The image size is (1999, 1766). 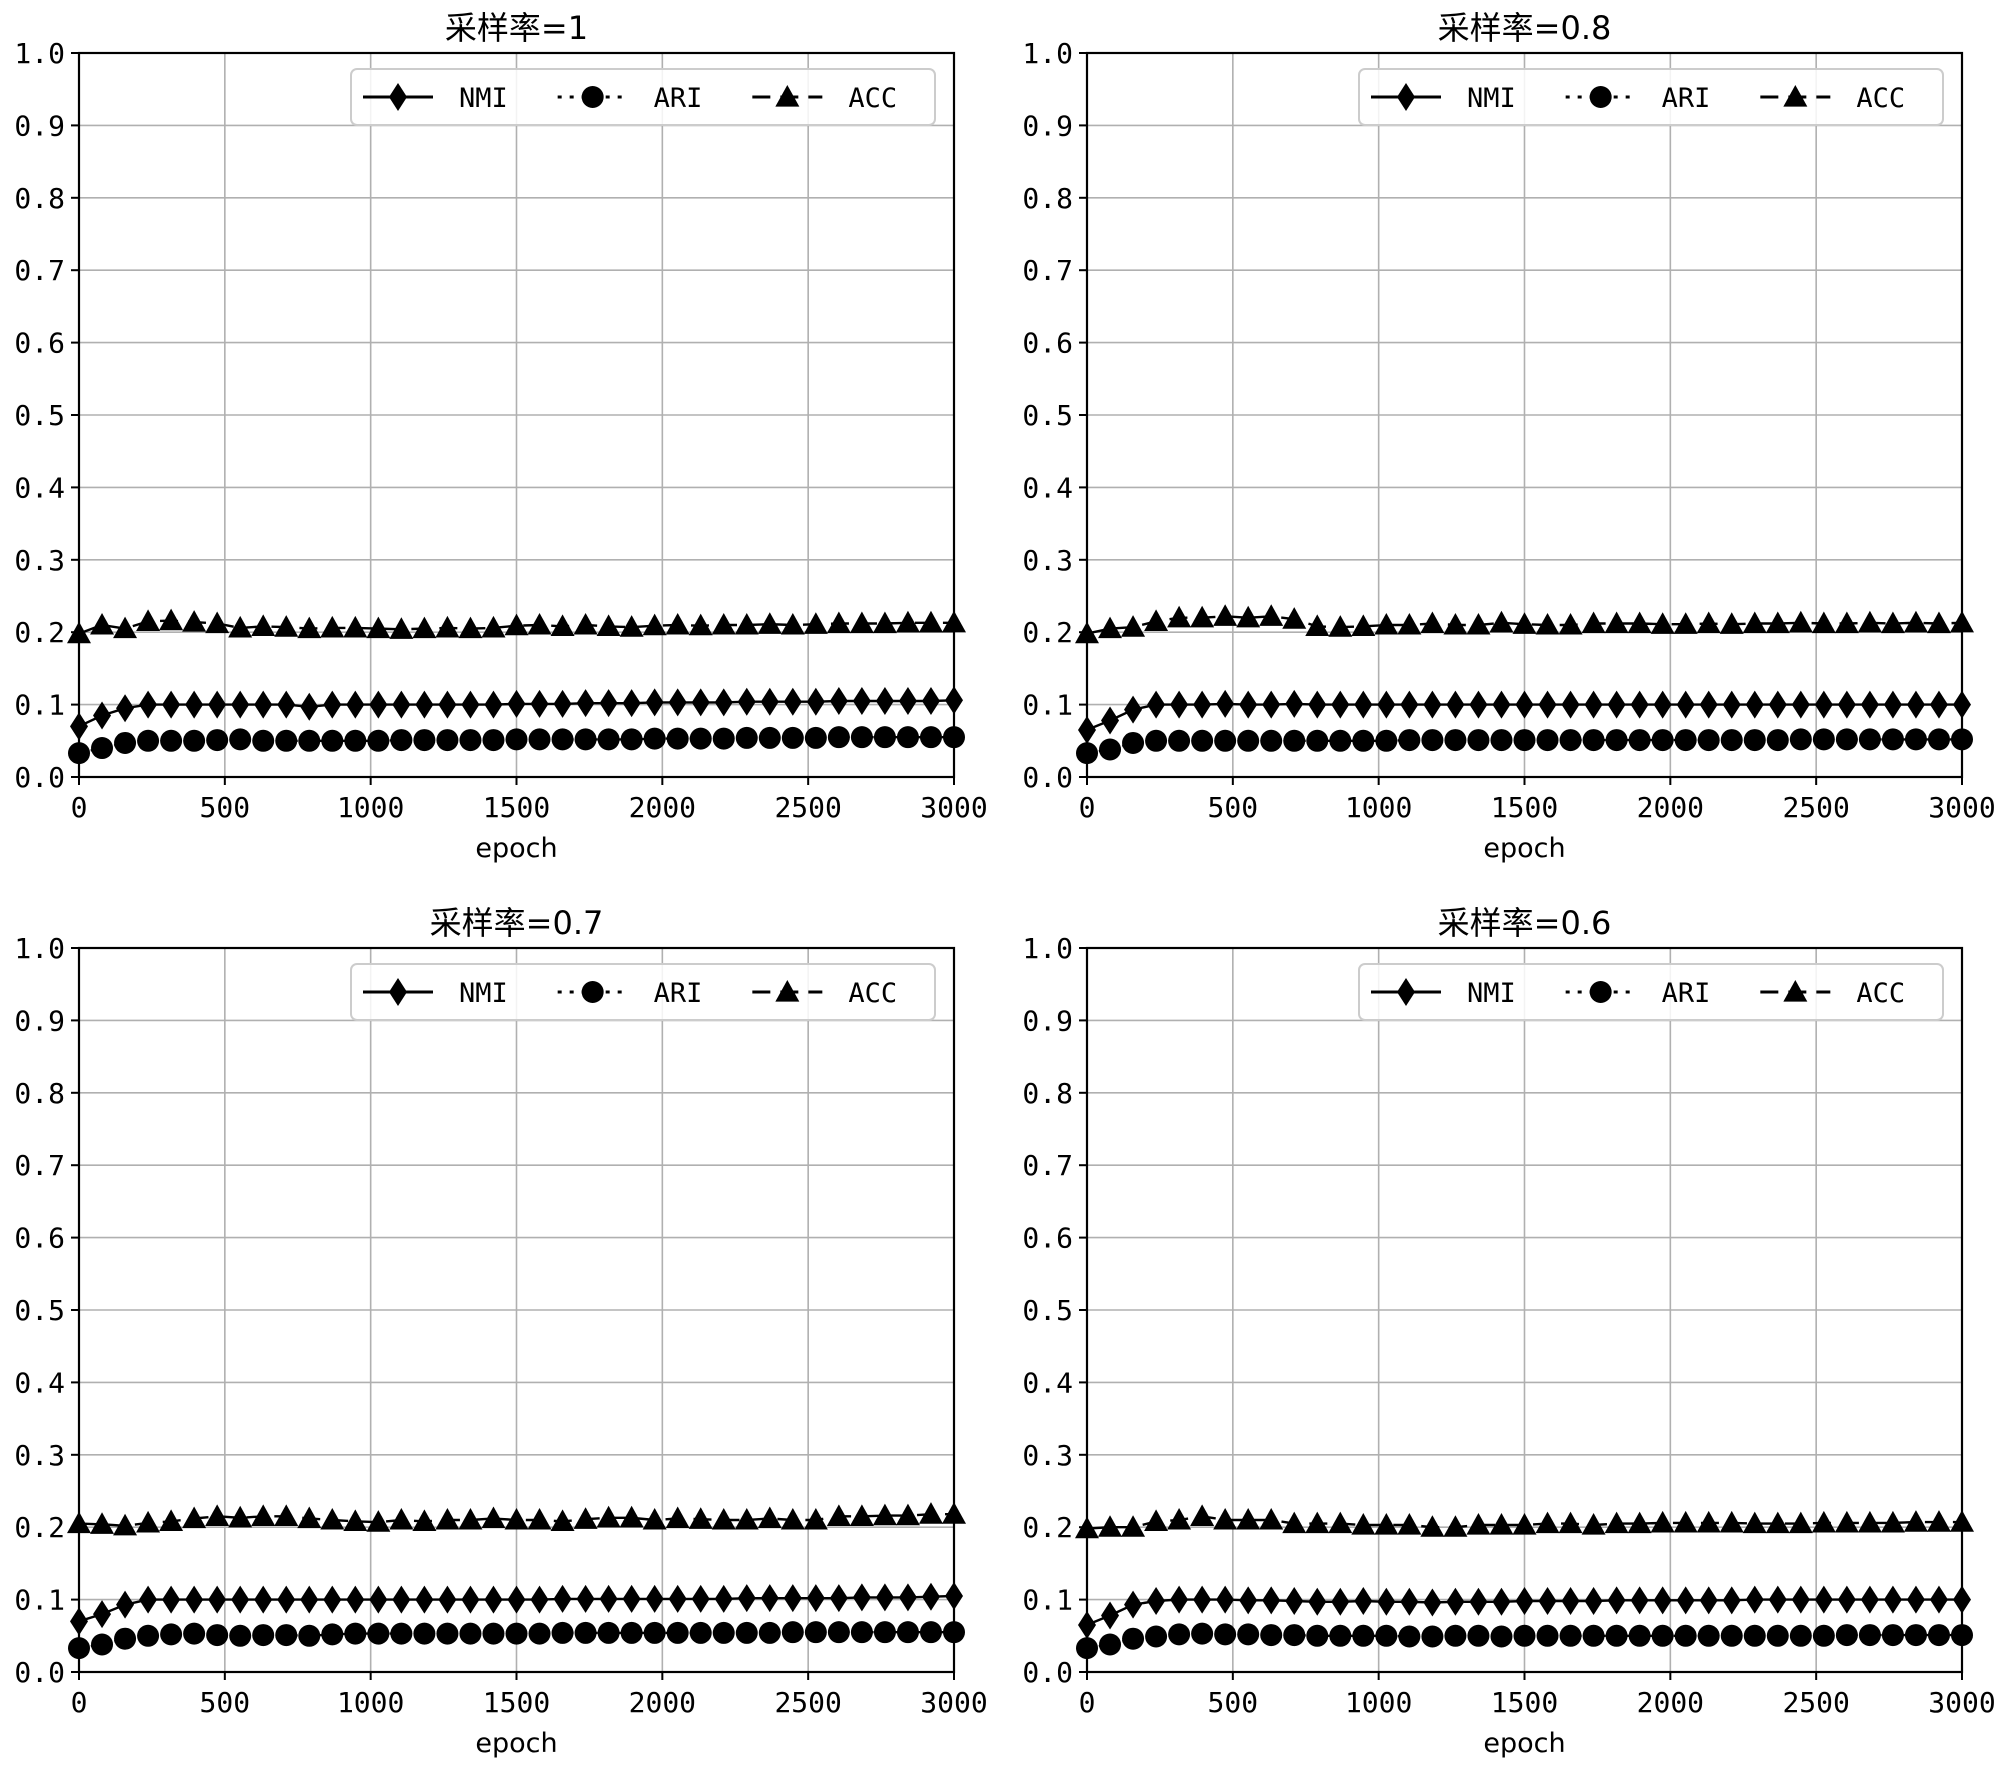 I want to click on x-tick-label: 0, so click(x=79, y=1702).